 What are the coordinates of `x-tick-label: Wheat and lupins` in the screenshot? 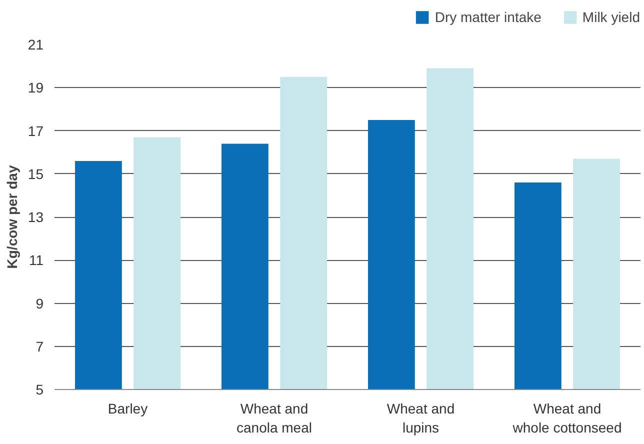 It's located at (420, 418).